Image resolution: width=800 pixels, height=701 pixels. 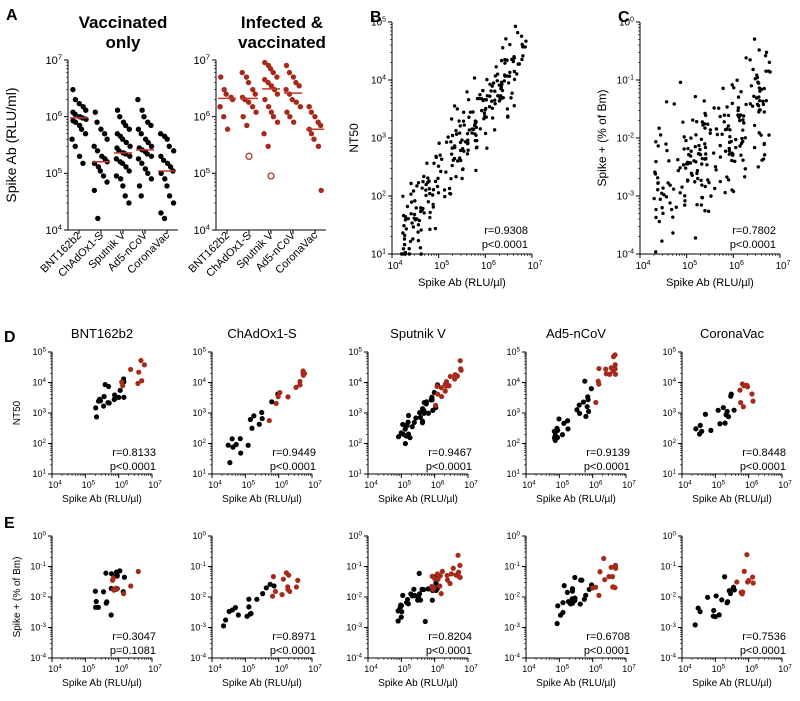 What do you see at coordinates (689, 266) in the screenshot?
I see `x-tick-label: 10⁵` at bounding box center [689, 266].